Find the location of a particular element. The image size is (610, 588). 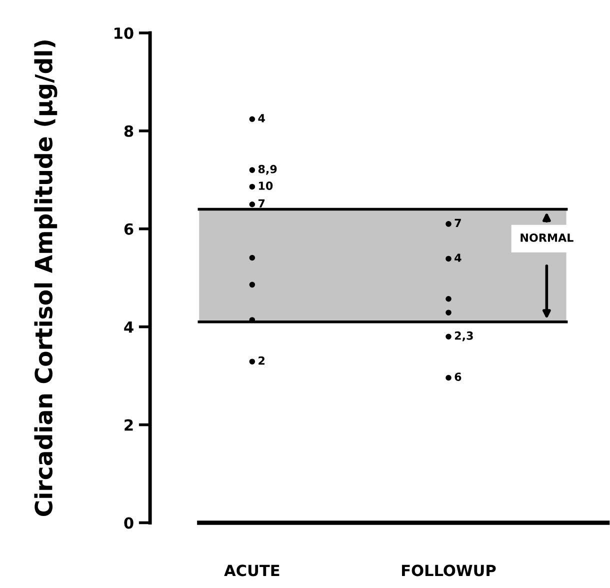

y-tick-label: 6 is located at coordinates (129, 229).